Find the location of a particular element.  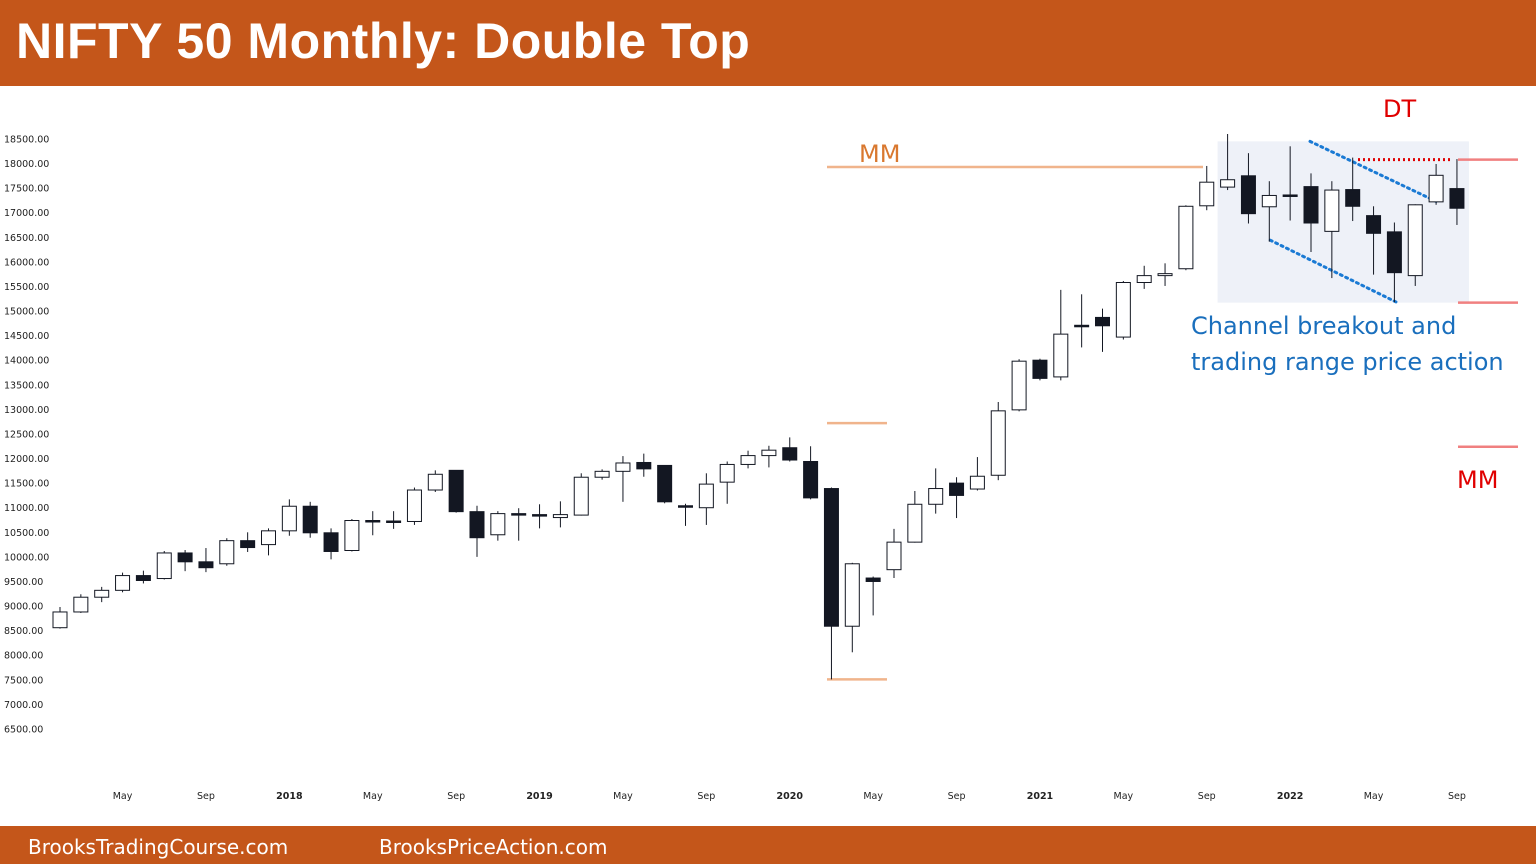

dt-label: DT is located at coordinates (1399, 109).